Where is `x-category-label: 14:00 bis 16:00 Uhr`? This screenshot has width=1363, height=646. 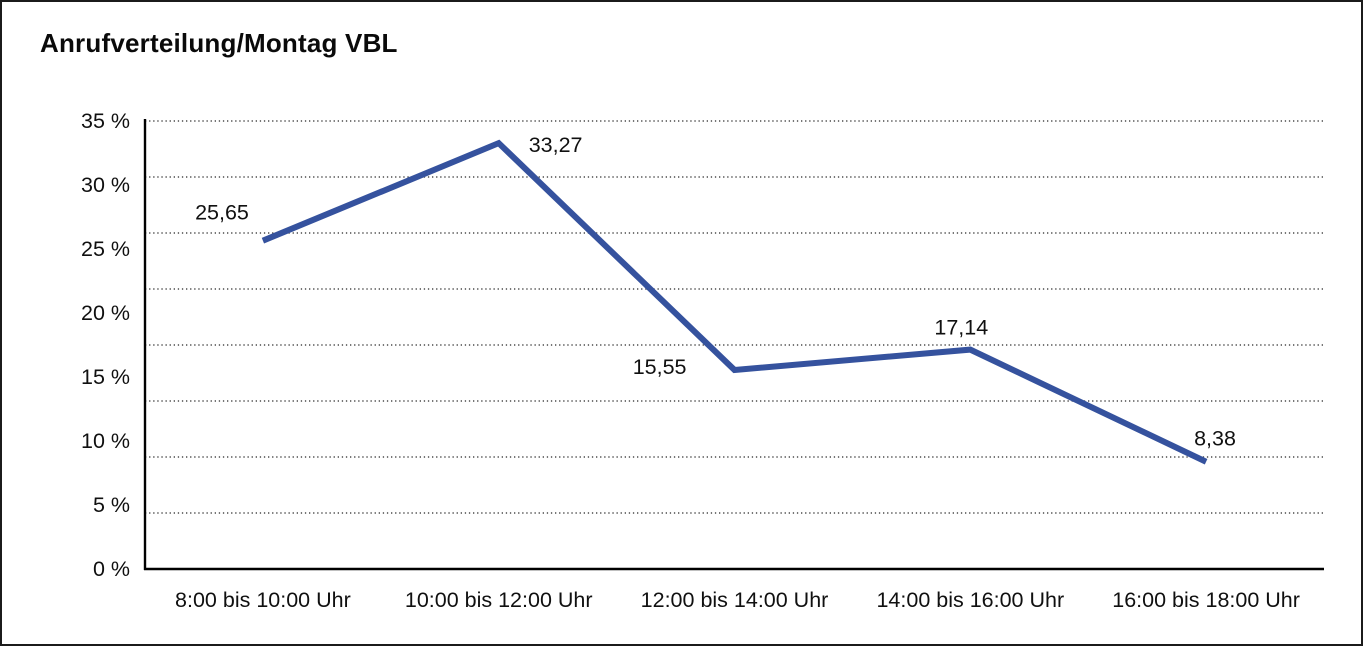 x-category-label: 14:00 bis 16:00 Uhr is located at coordinates (970, 600).